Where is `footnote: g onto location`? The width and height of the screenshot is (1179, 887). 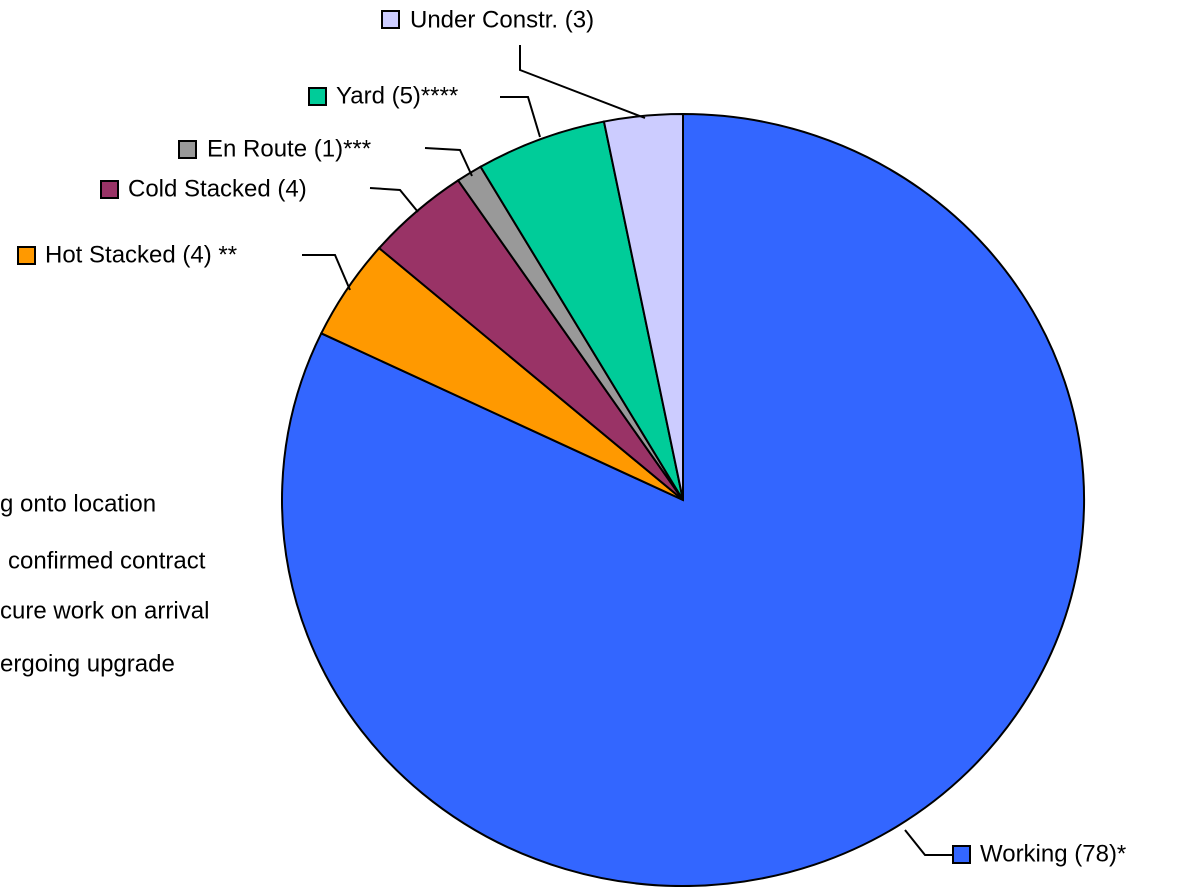
footnote: g onto location is located at coordinates (78, 503).